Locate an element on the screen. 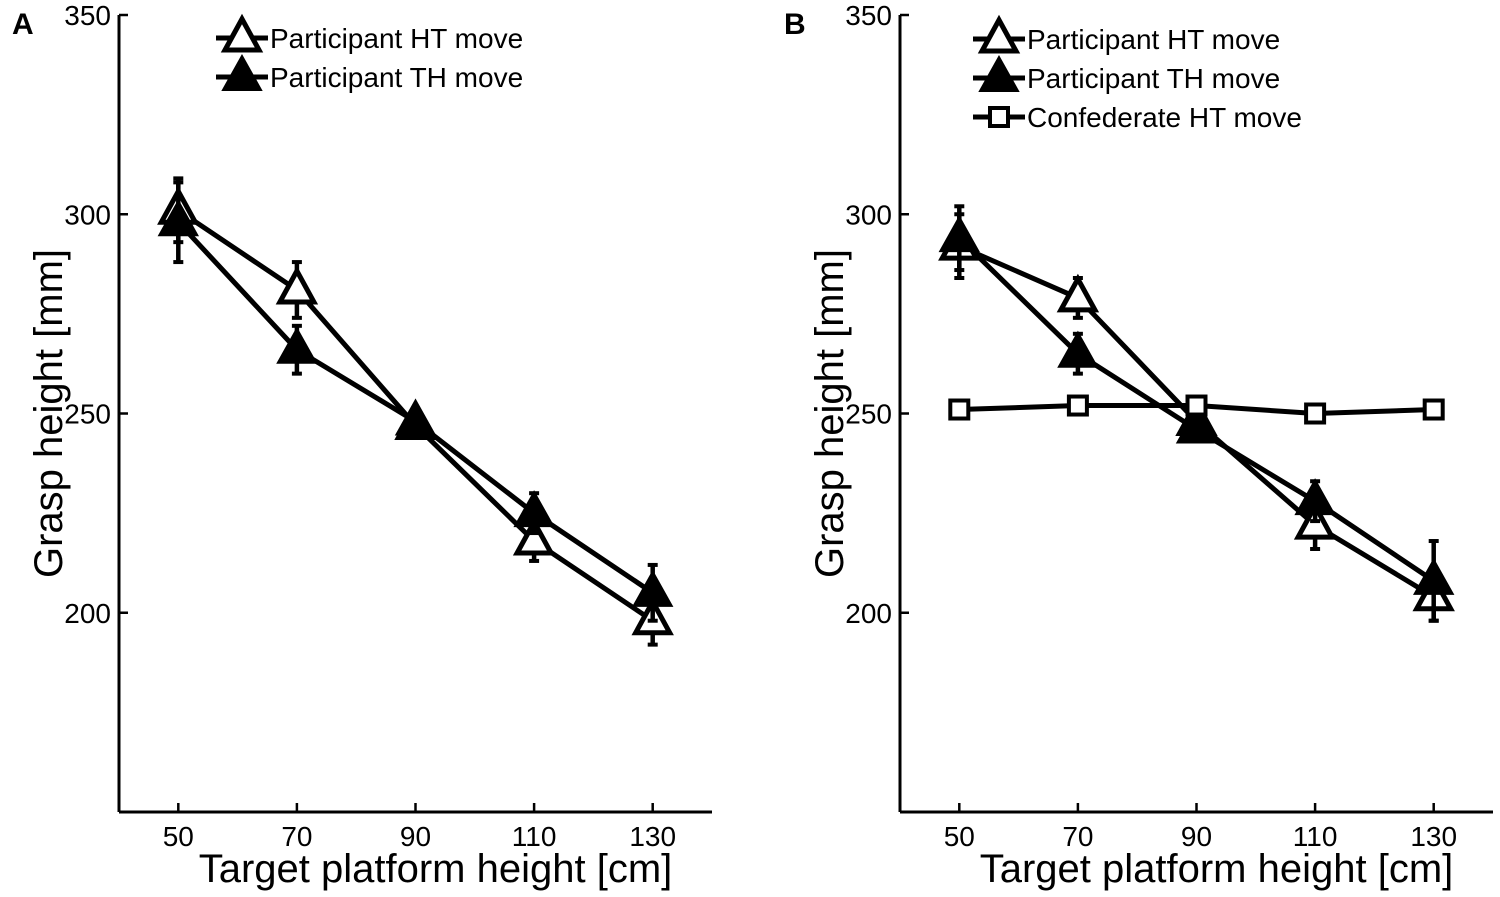 The width and height of the screenshot is (1500, 897). legend-label: Confederate HT move is located at coordinates (1164, 117).